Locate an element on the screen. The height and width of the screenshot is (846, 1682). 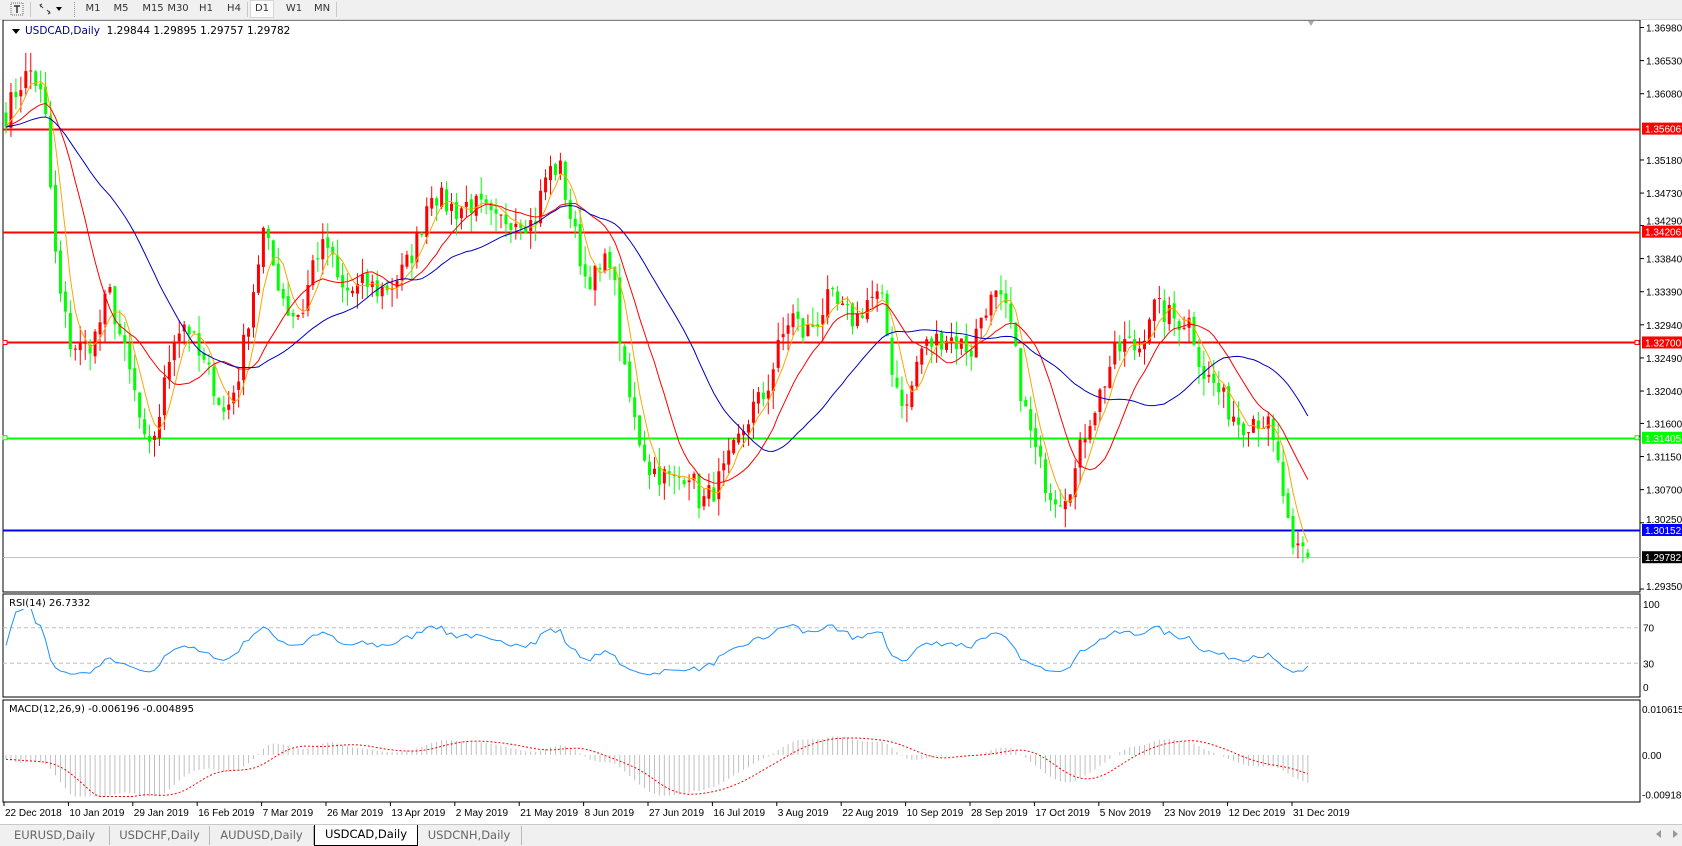
arrows-dropdown-icon is located at coordinates (59, 9).